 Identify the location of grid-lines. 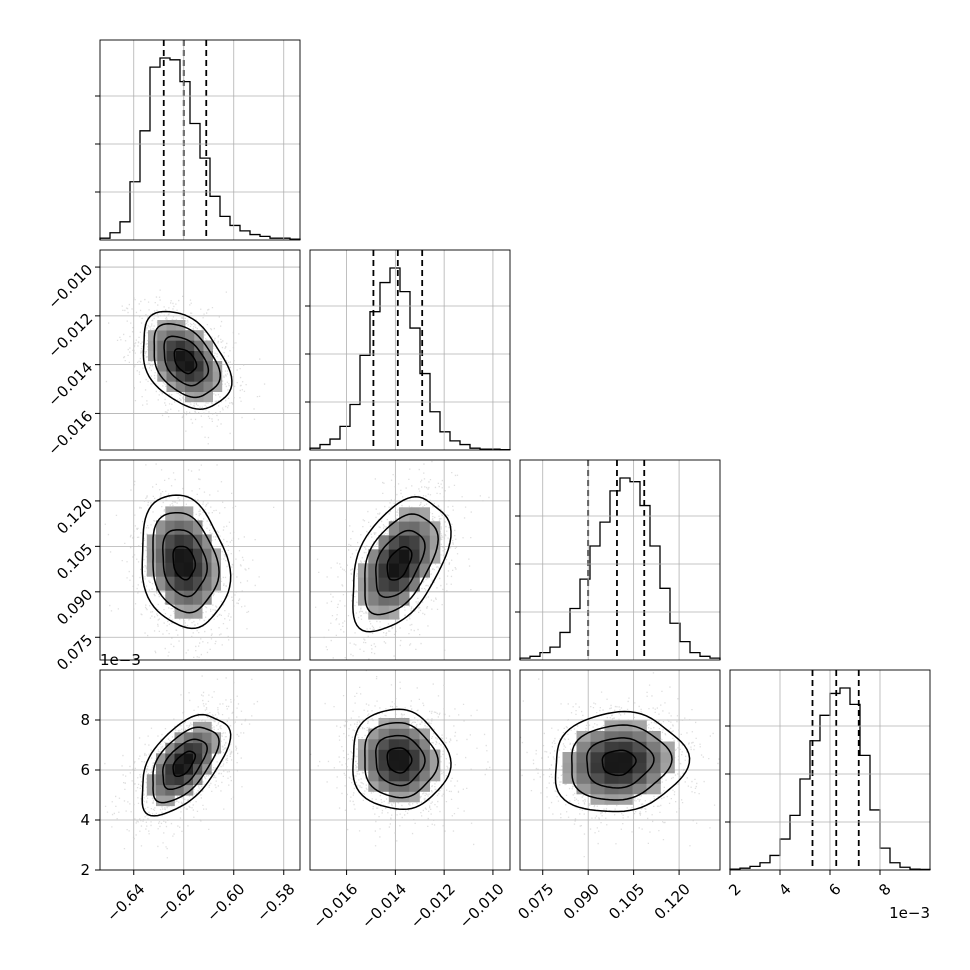
(200, 140).